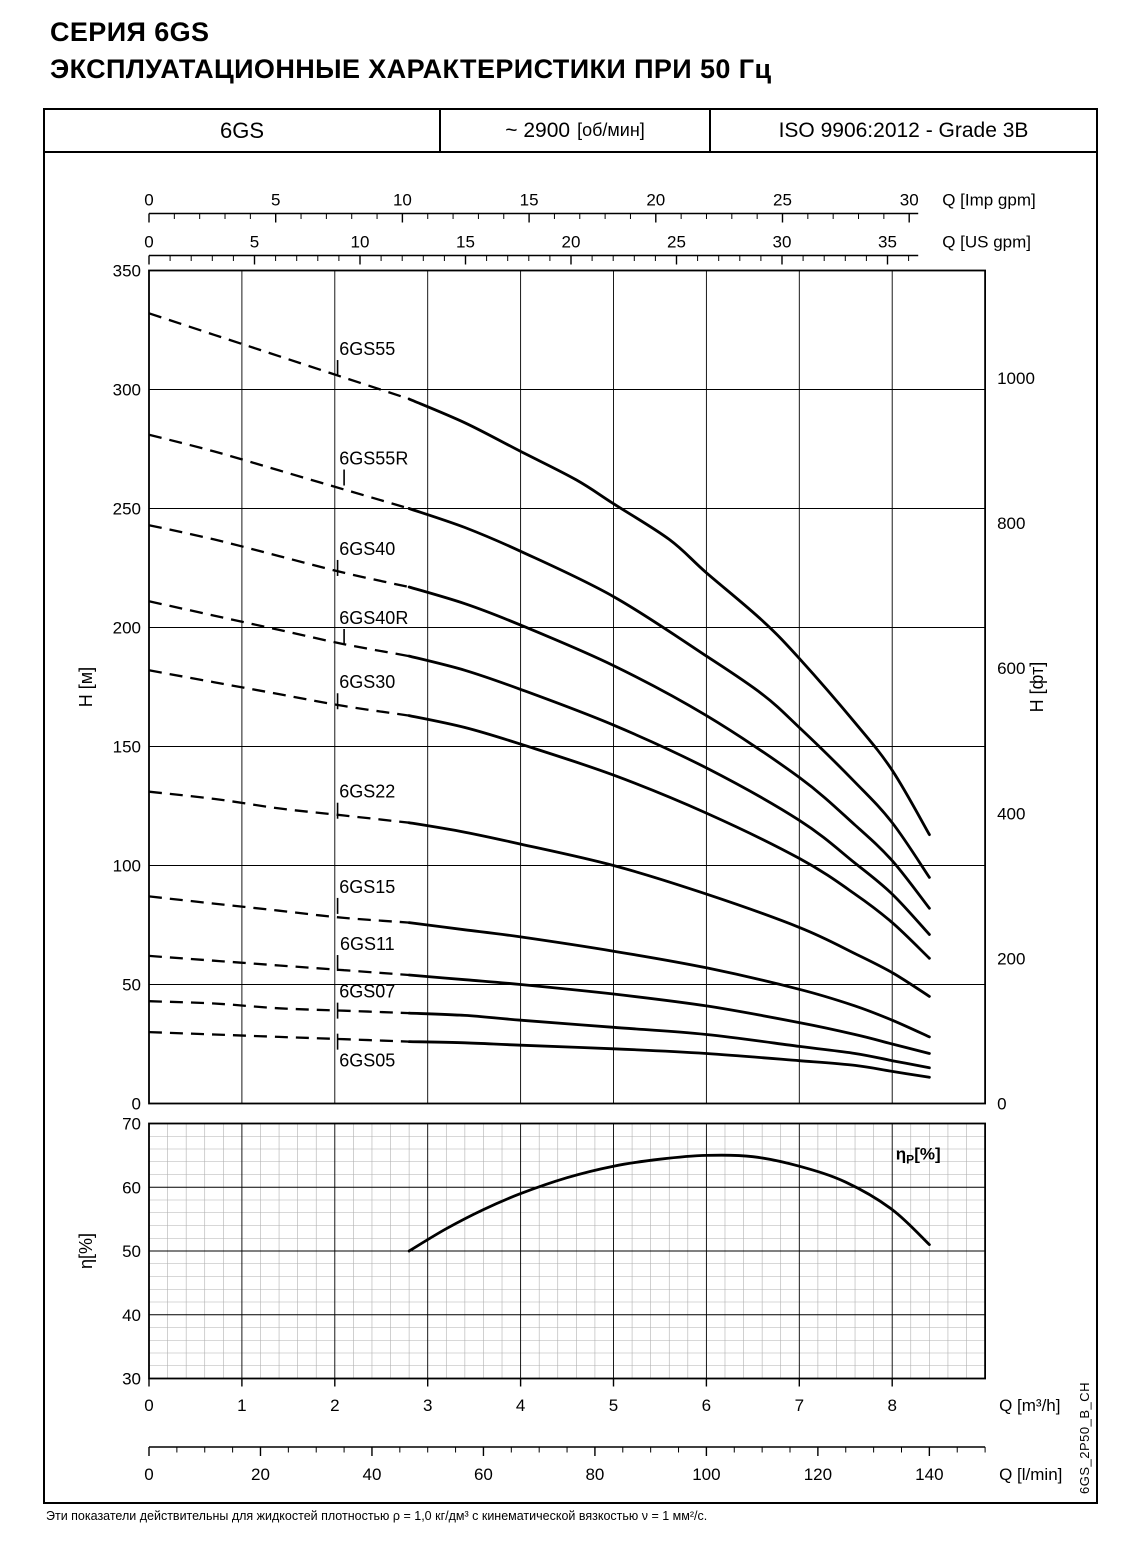  I want to click on svg-text: 70, so click(131, 1124).